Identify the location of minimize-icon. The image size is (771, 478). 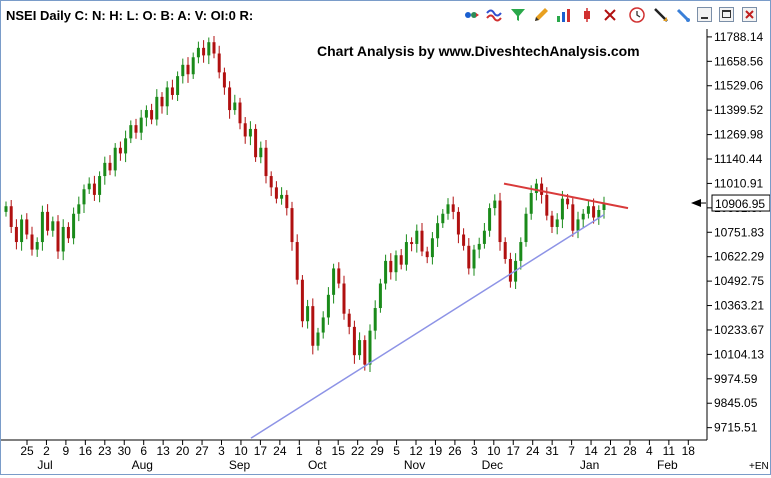
(704, 14).